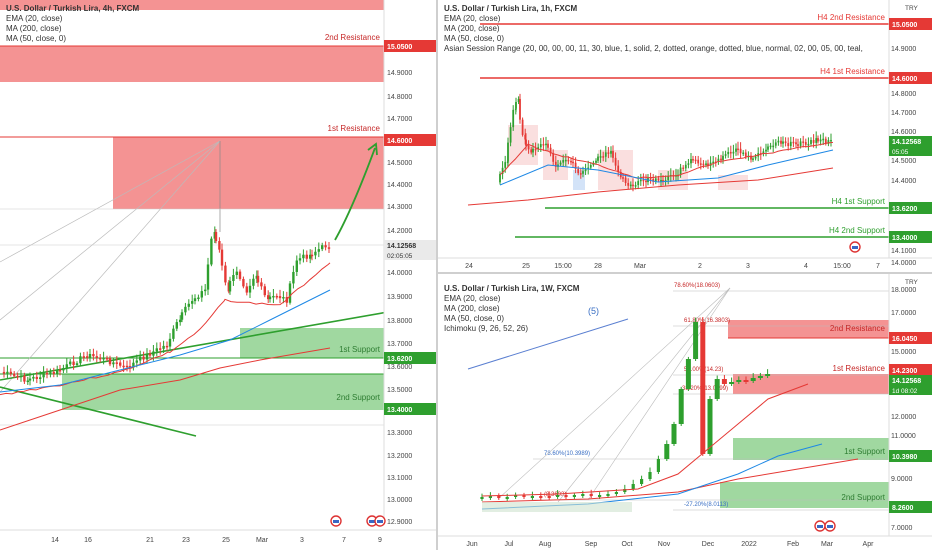 This screenshot has height=550, width=932. I want to click on projection-arrow-head, so click(372, 149).